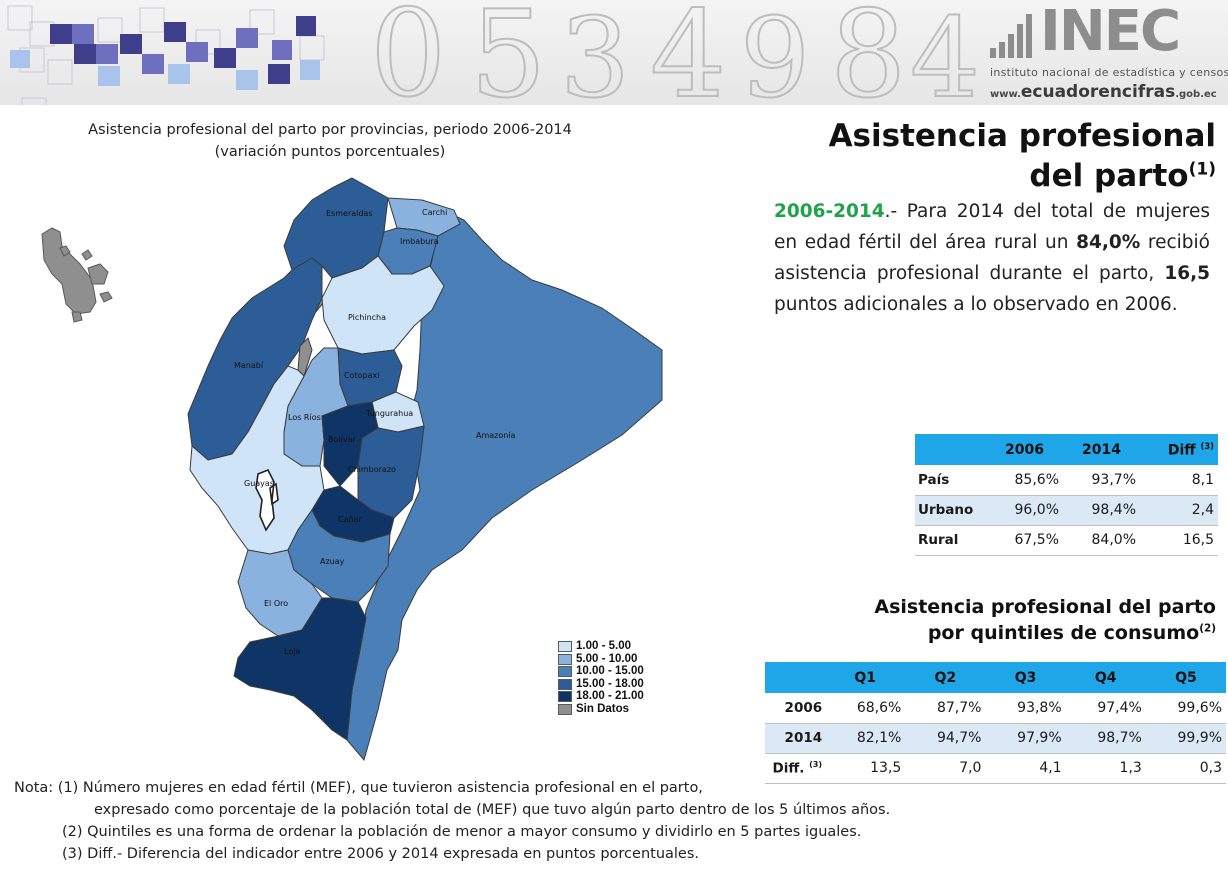  I want to click on cell-q1: 68,6%, so click(865, 708).